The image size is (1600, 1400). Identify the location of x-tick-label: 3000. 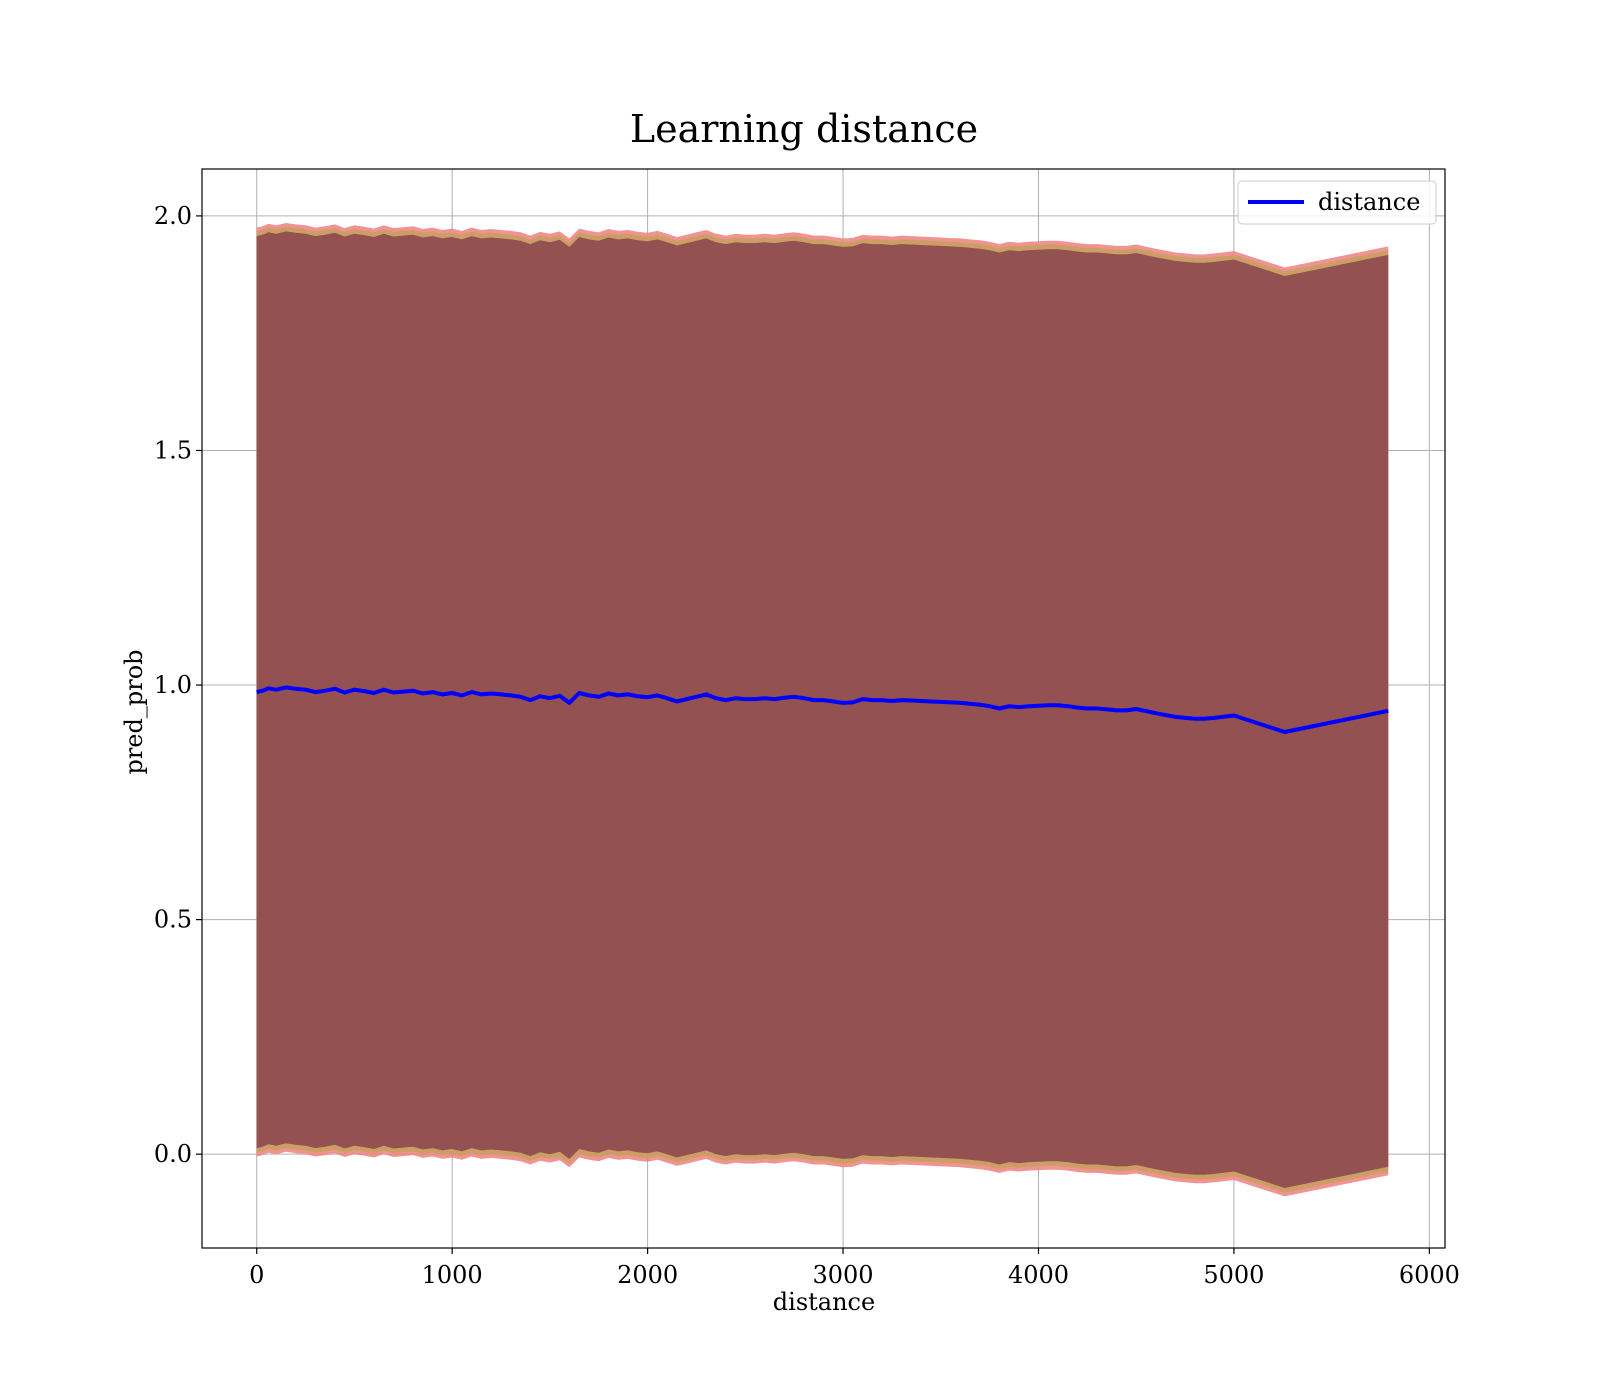
(843, 1275).